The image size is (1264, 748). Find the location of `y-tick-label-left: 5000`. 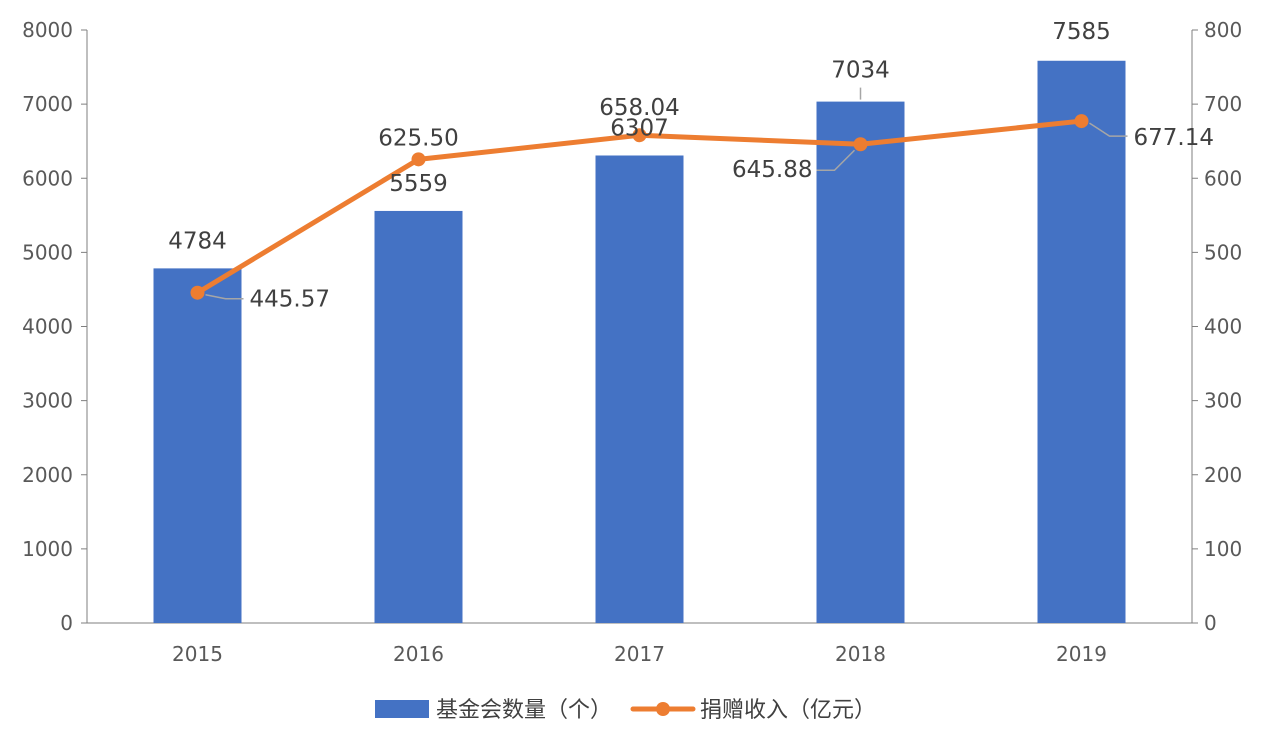

y-tick-label-left: 5000 is located at coordinates (47, 252).